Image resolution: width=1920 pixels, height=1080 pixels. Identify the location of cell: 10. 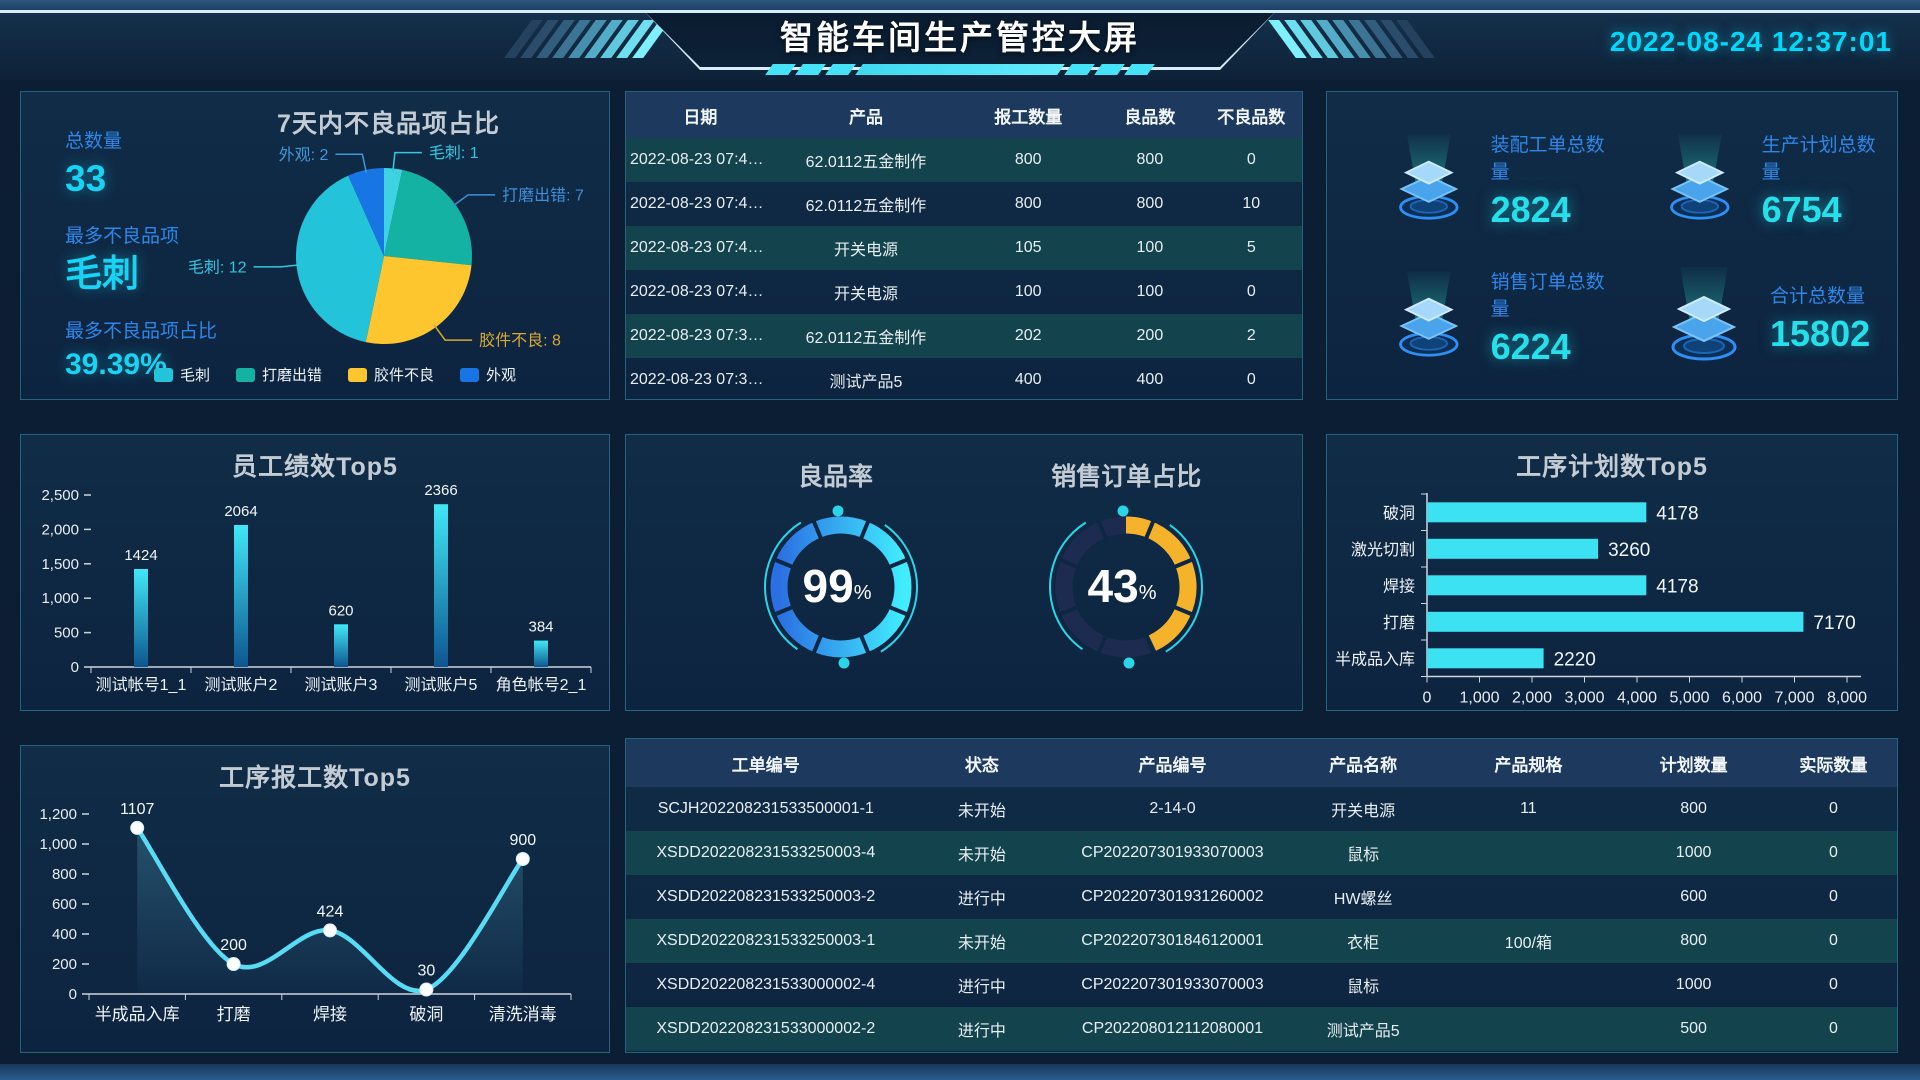
(1251, 203).